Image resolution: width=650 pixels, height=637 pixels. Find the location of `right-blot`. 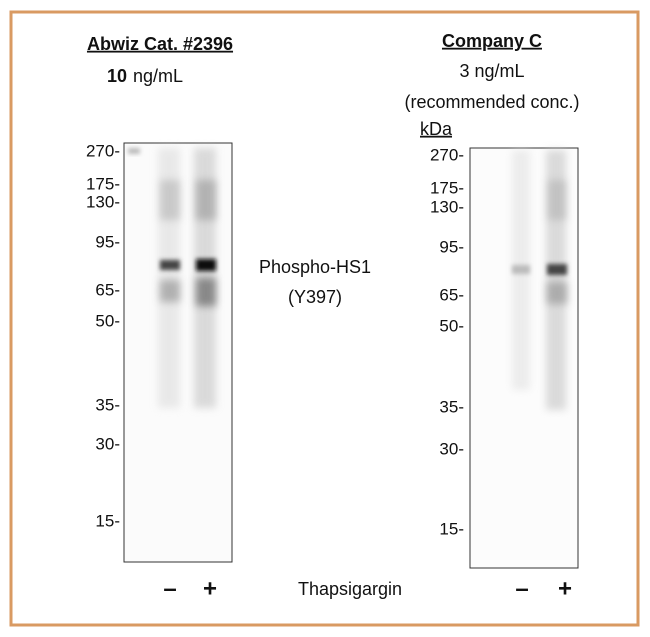

right-blot is located at coordinates (524, 358).